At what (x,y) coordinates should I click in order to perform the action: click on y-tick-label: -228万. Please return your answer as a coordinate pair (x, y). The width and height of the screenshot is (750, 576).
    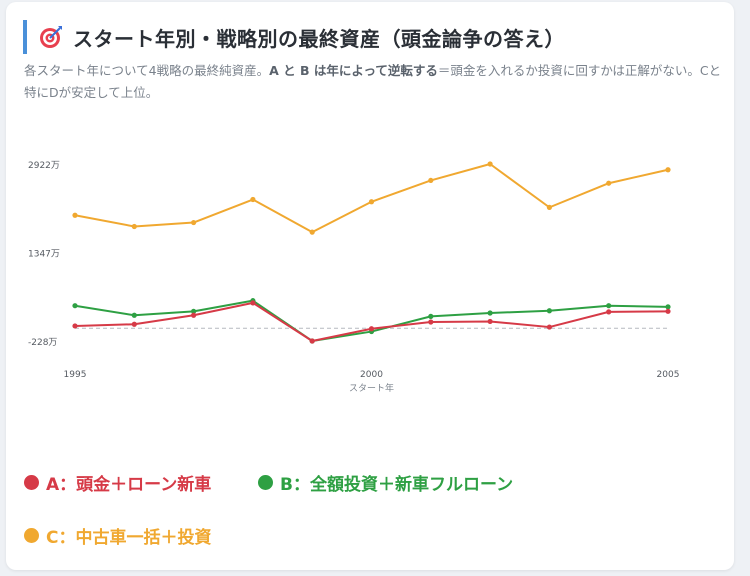
    Looking at the image, I should click on (42, 343).